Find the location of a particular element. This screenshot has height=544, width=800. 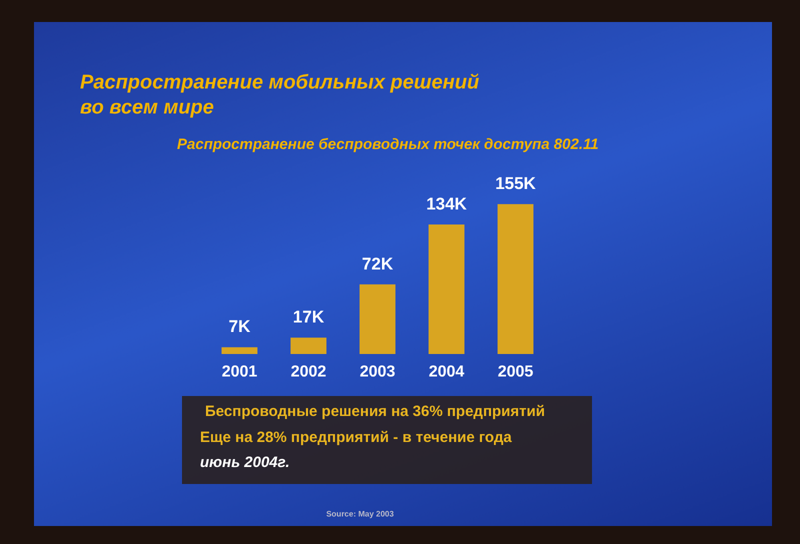

data-label: 17K is located at coordinates (308, 317).